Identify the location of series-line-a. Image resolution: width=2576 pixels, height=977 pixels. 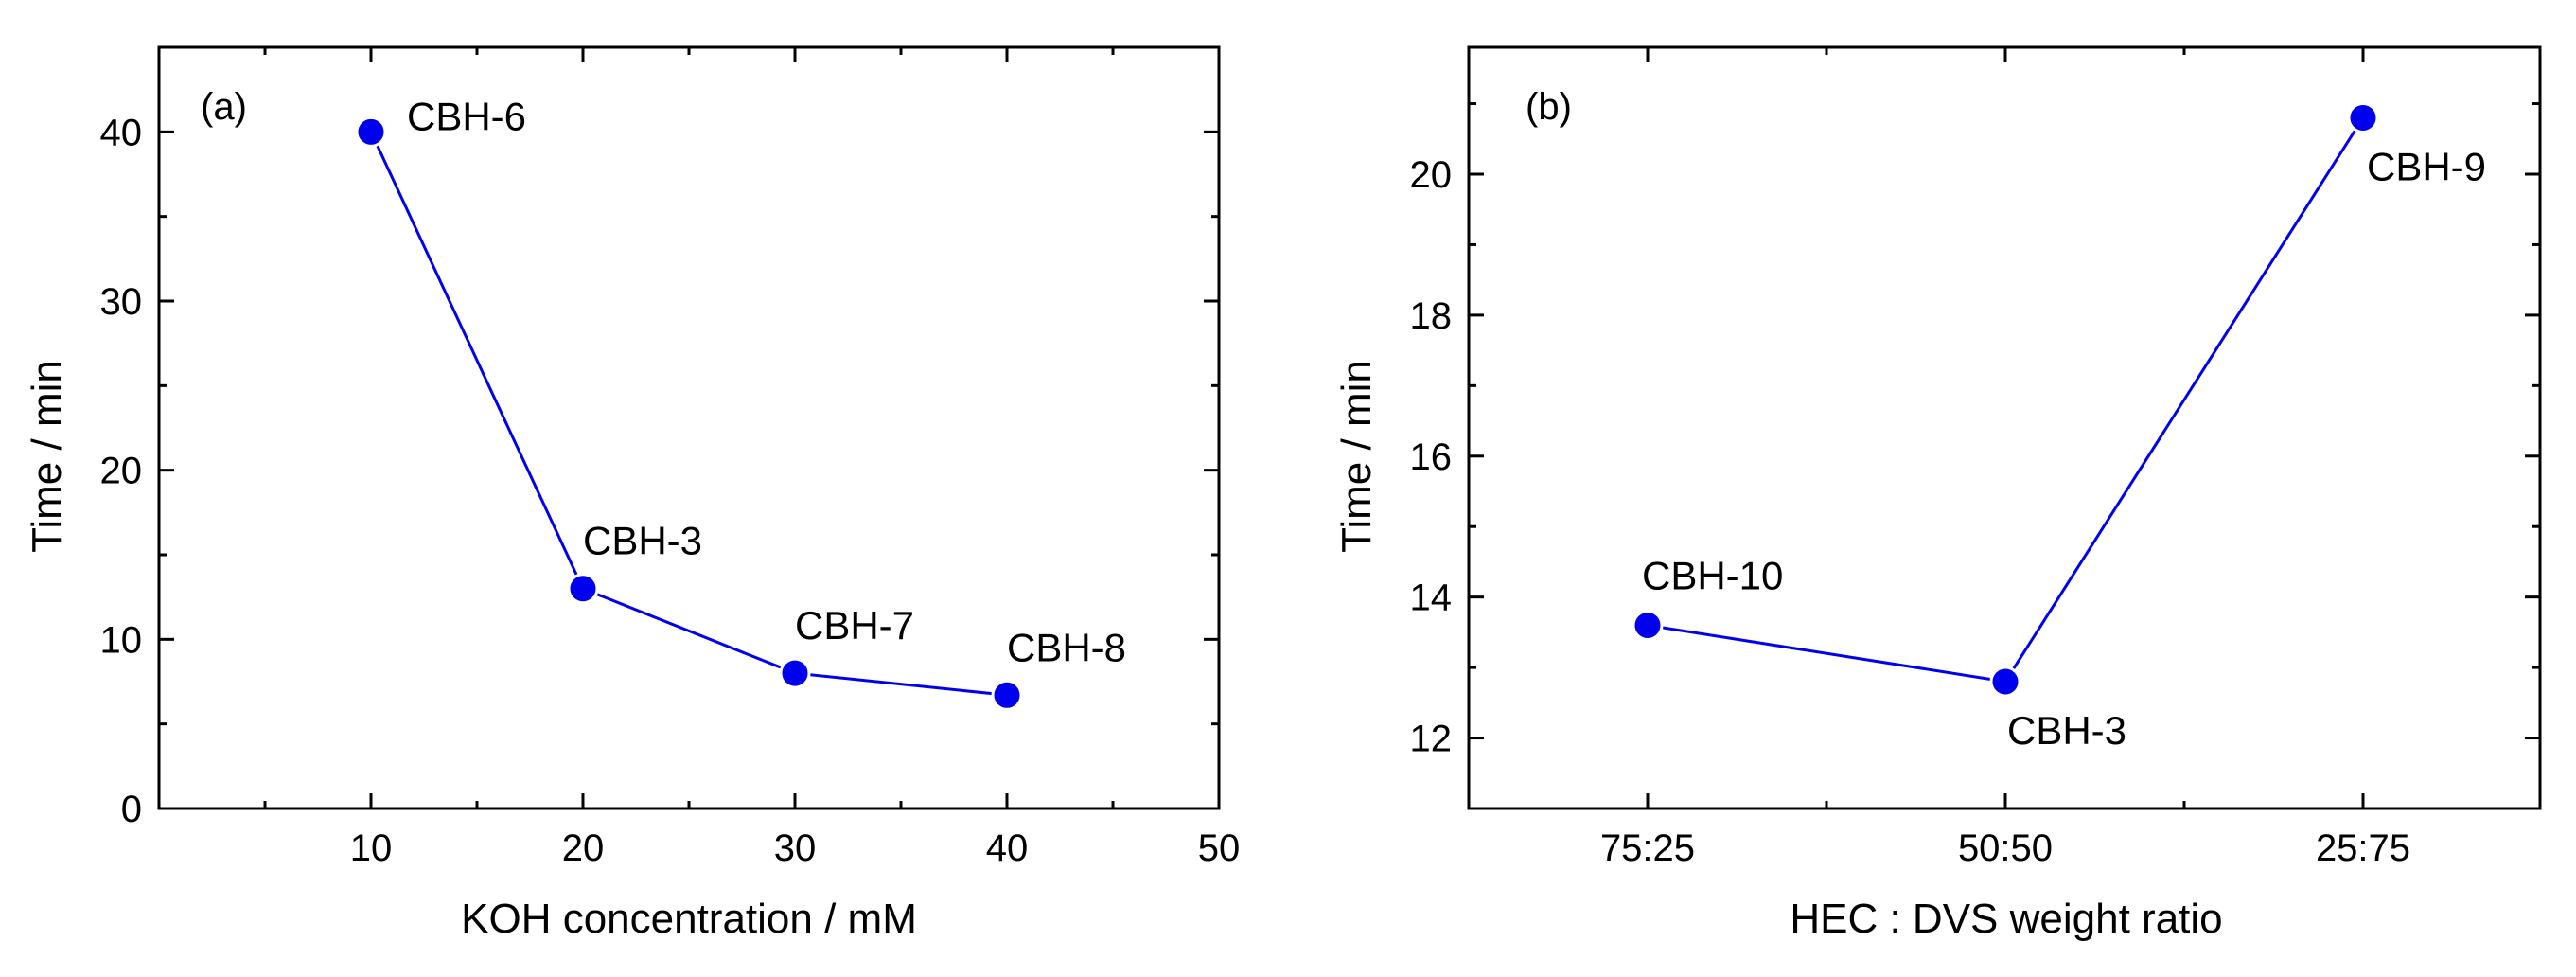
(688, 414).